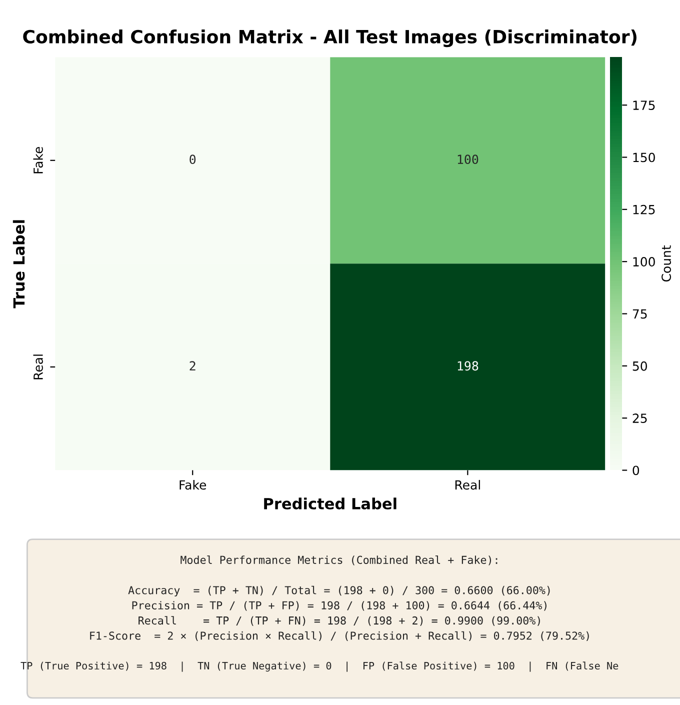 The width and height of the screenshot is (680, 705). Describe the element at coordinates (18, 264) in the screenshot. I see `y-axis-title: True Label` at that location.